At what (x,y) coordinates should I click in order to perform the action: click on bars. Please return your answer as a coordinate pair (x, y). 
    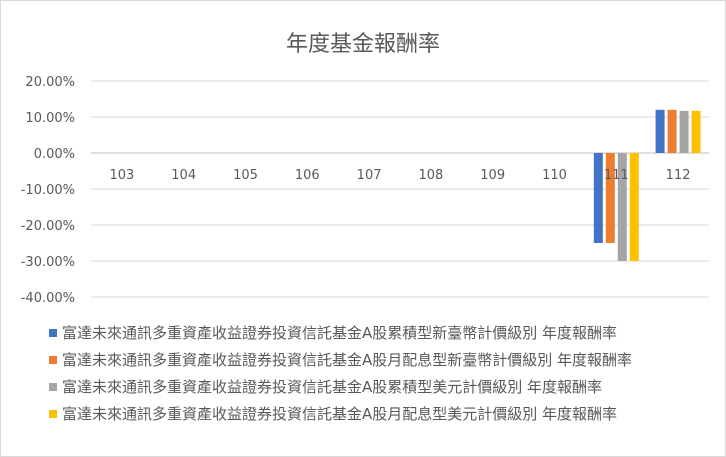
    Looking at the image, I should click on (647, 185).